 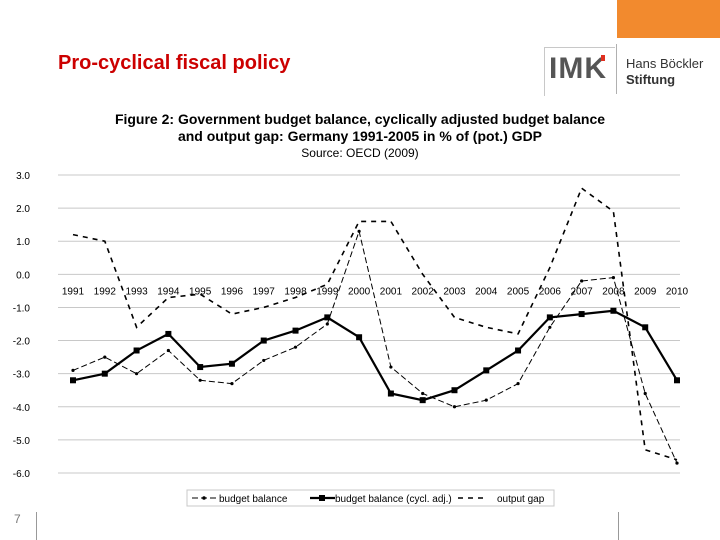 What do you see at coordinates (22, 342) in the screenshot?
I see `y-tick-label: -2.0` at bounding box center [22, 342].